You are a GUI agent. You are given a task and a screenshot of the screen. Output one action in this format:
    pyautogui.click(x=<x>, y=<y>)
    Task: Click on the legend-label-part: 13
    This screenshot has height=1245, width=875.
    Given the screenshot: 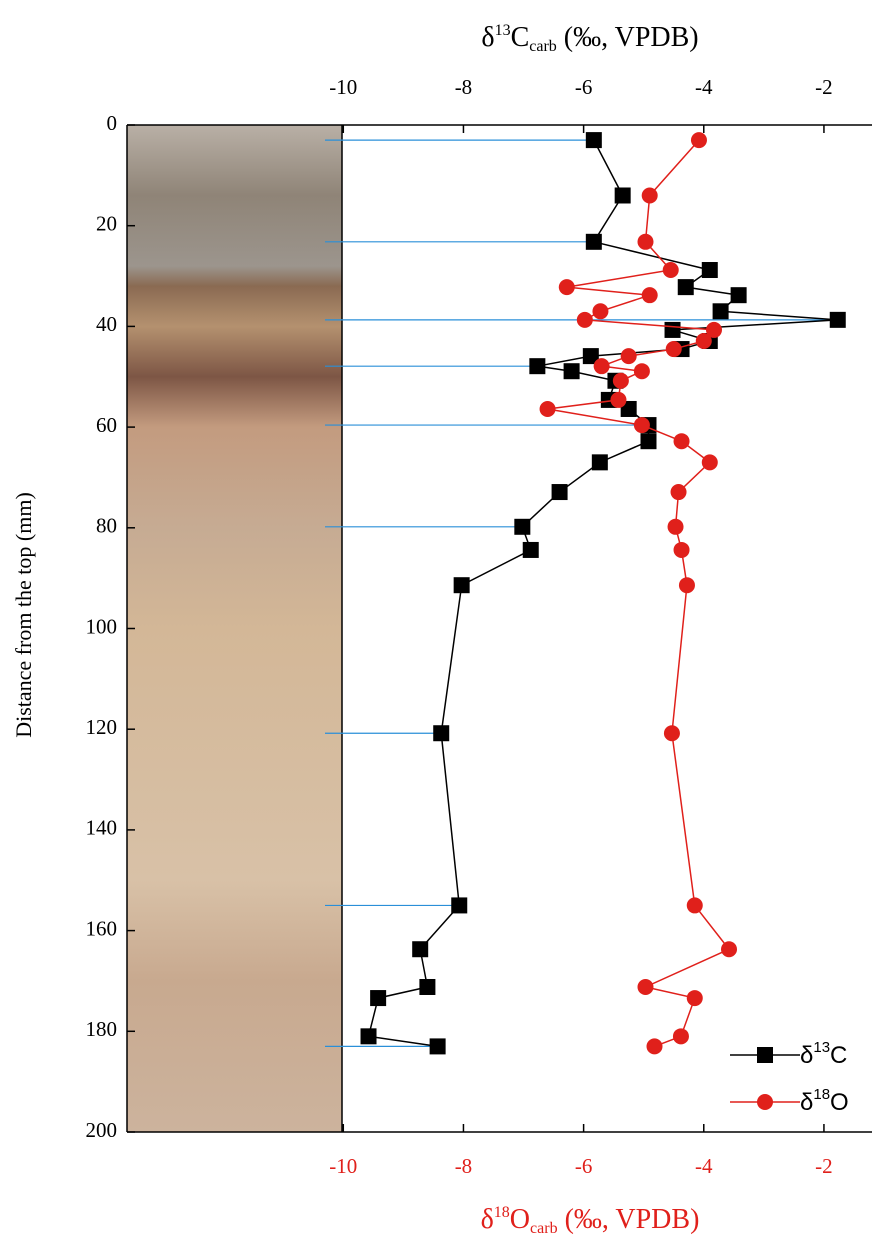 What is the action you would take?
    pyautogui.click(x=821, y=1047)
    